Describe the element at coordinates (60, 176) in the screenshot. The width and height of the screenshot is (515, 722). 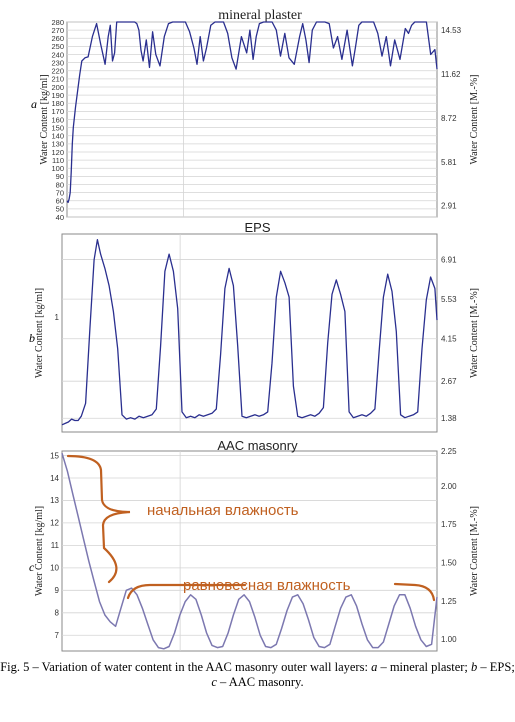
I see `y-tick-label: 90` at that location.